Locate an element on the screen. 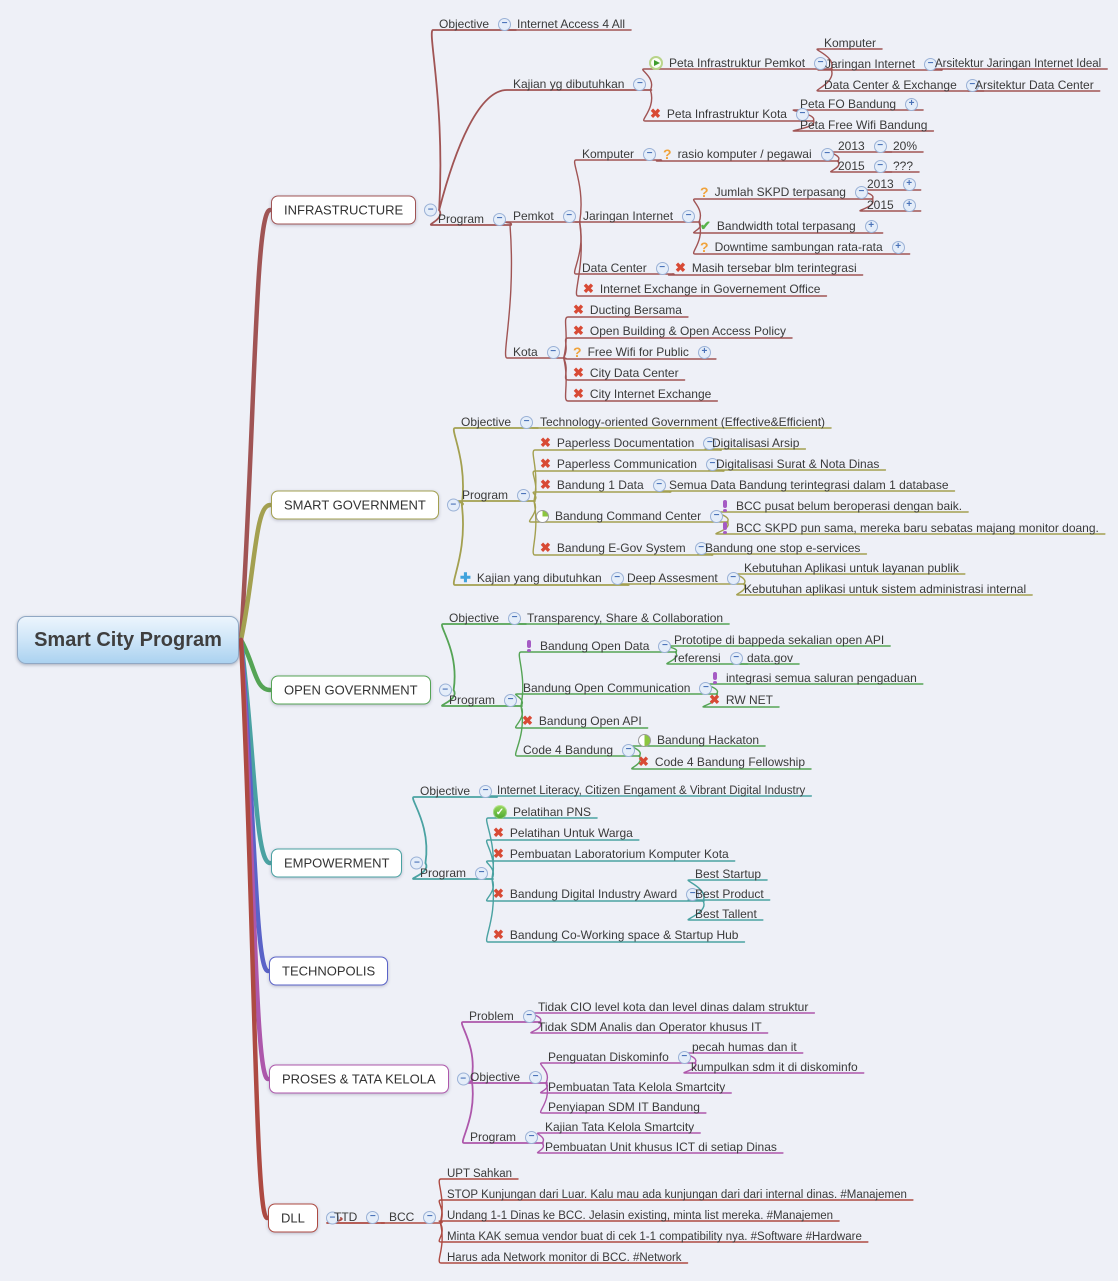 This screenshot has height=1281, width=1118. node-pelatihan-untuk-warga: ✖ Pelatihan Untuk Warga is located at coordinates (563, 833).